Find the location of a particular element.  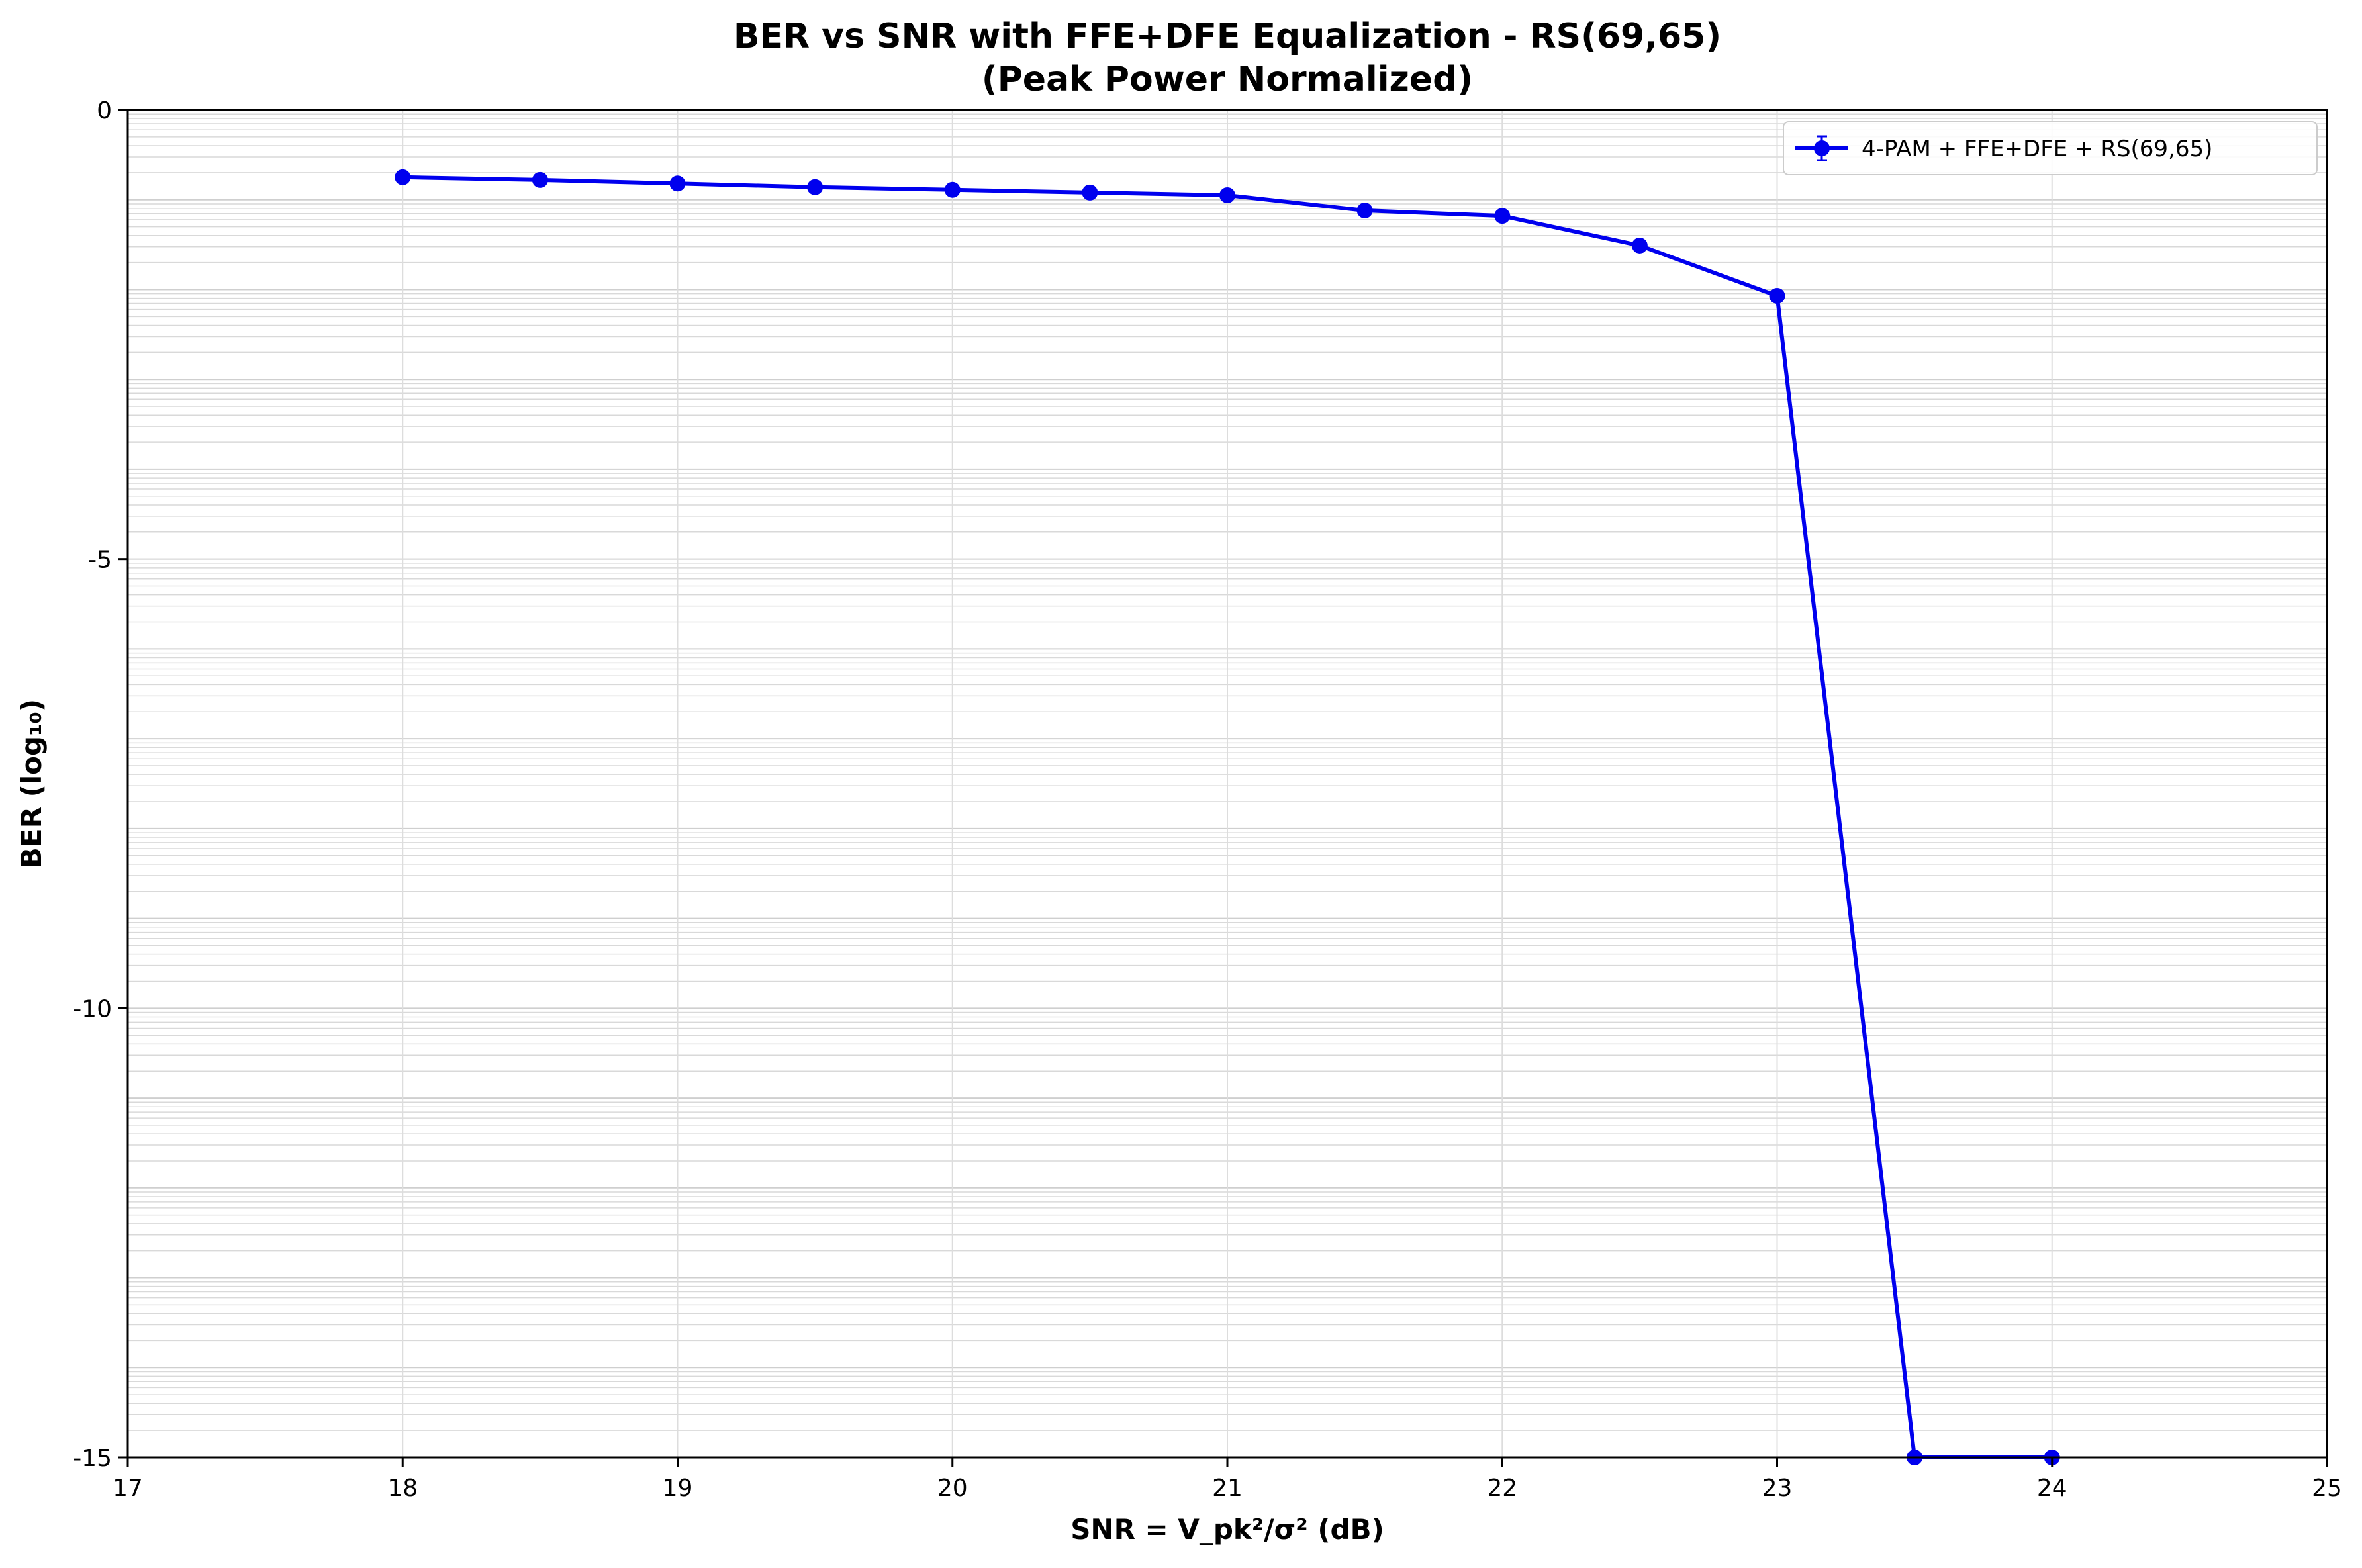

x-axis-label: SNR = V_pk²/σ² (dB) is located at coordinates (1227, 1529).